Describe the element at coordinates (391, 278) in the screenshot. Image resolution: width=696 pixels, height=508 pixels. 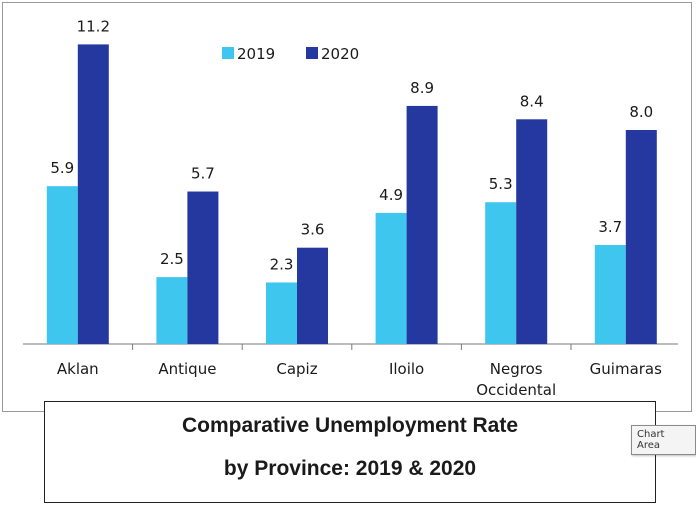
I see `bar-2019-iloilo` at that location.